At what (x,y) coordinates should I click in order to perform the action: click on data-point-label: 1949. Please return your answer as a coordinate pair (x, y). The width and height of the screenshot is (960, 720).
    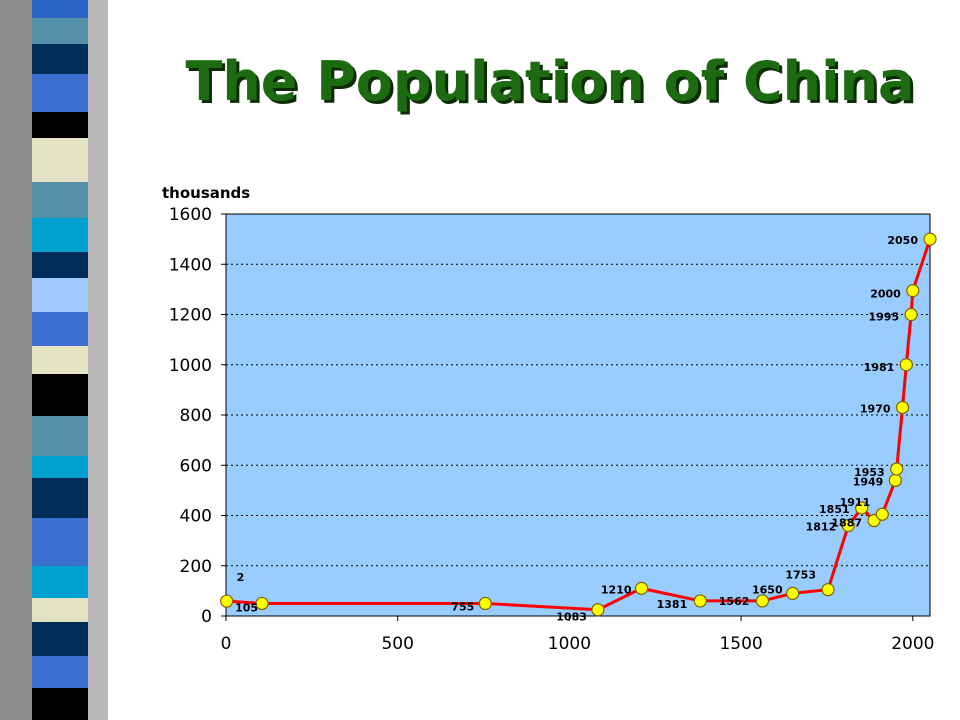
    Looking at the image, I should click on (868, 481).